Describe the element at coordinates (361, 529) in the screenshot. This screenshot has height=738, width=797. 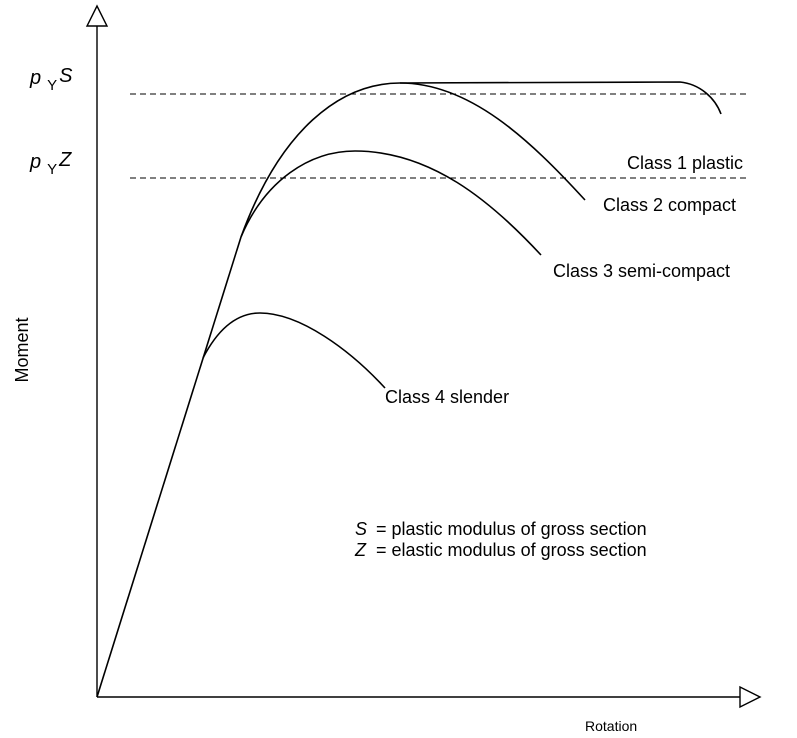
I see `note-symbol: S` at that location.